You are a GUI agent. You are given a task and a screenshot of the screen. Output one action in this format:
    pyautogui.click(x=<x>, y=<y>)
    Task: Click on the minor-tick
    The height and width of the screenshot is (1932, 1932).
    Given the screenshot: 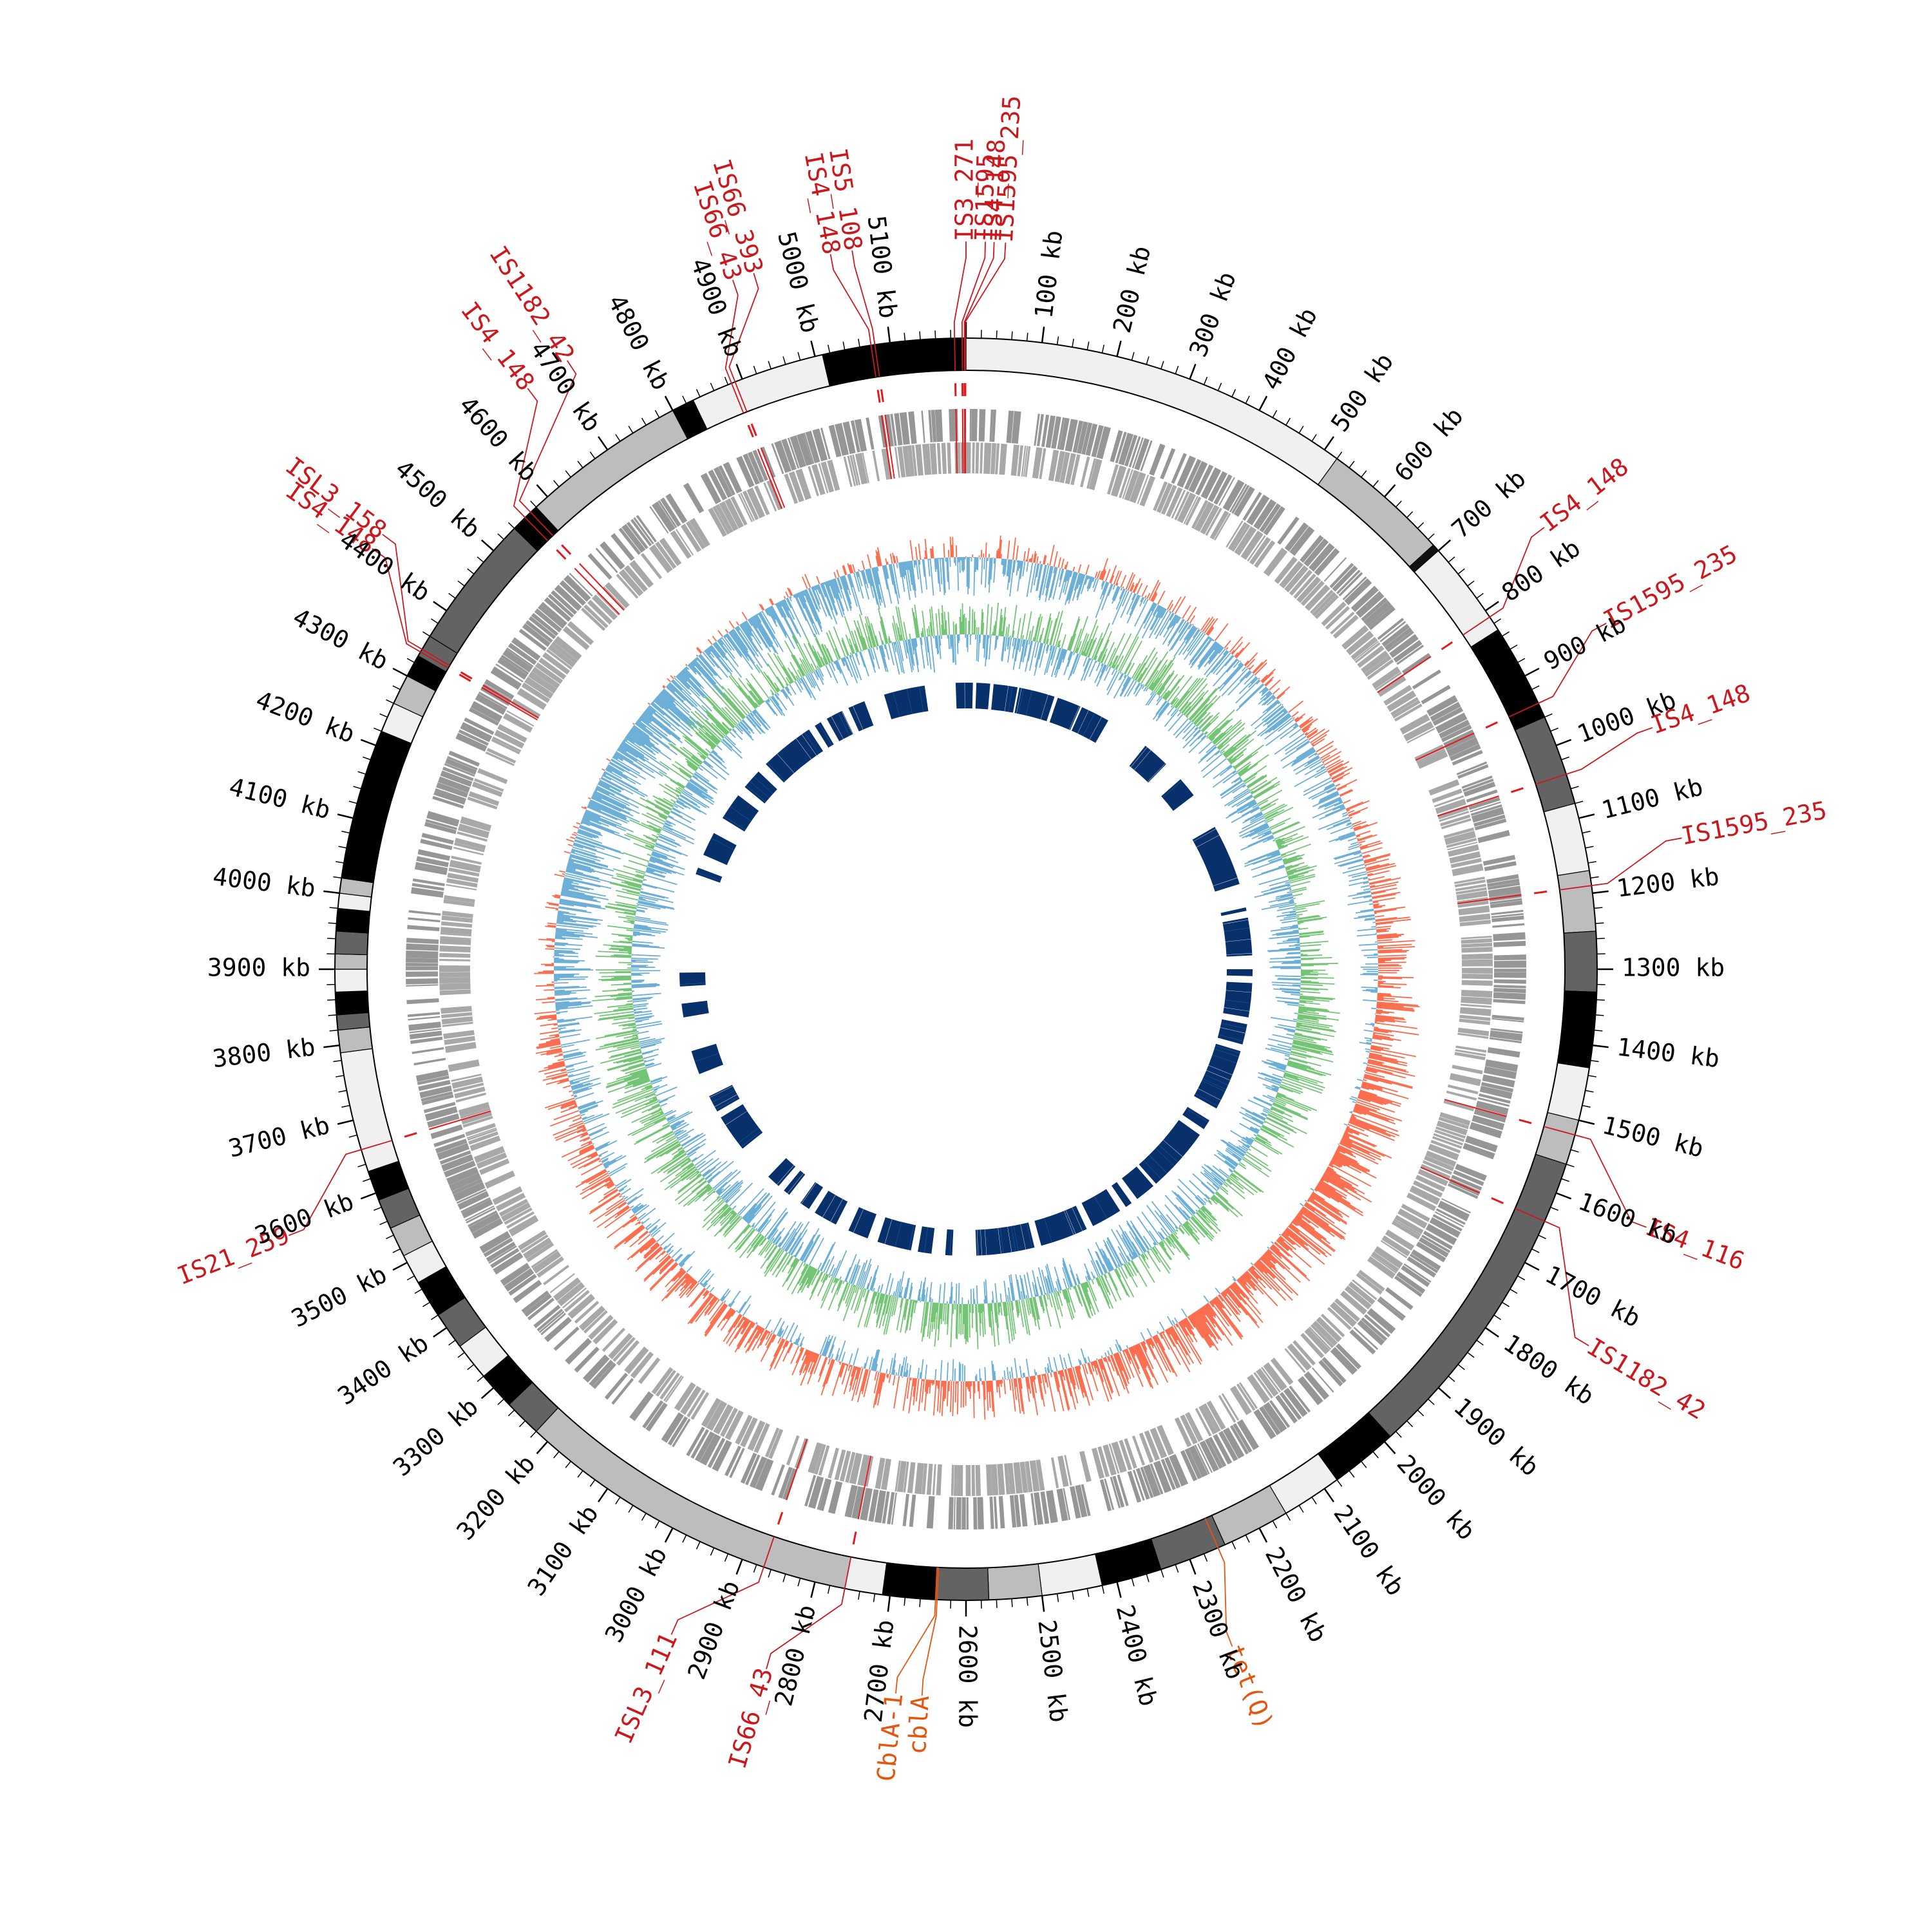 What is the action you would take?
    pyautogui.click(x=997, y=334)
    